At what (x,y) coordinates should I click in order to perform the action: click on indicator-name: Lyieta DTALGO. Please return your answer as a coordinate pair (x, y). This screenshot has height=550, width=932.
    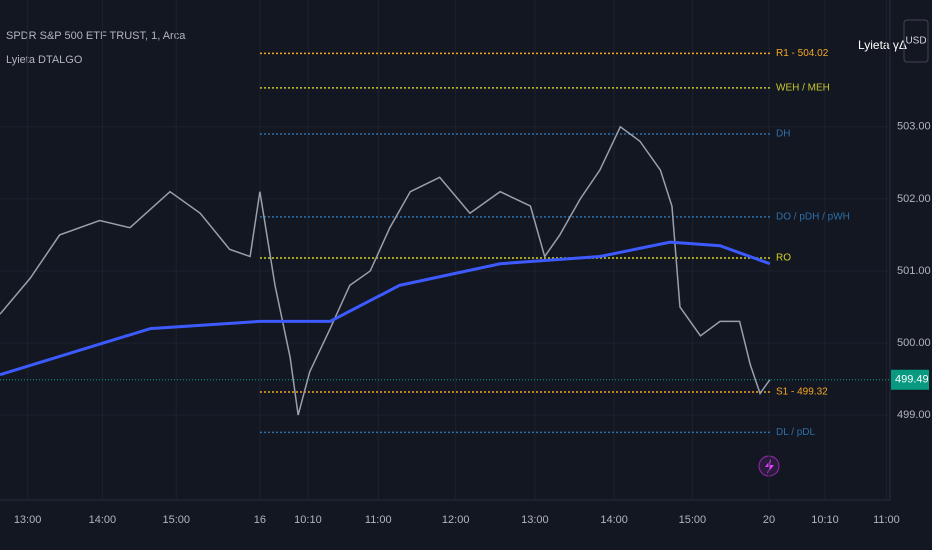
    Looking at the image, I should click on (44, 60).